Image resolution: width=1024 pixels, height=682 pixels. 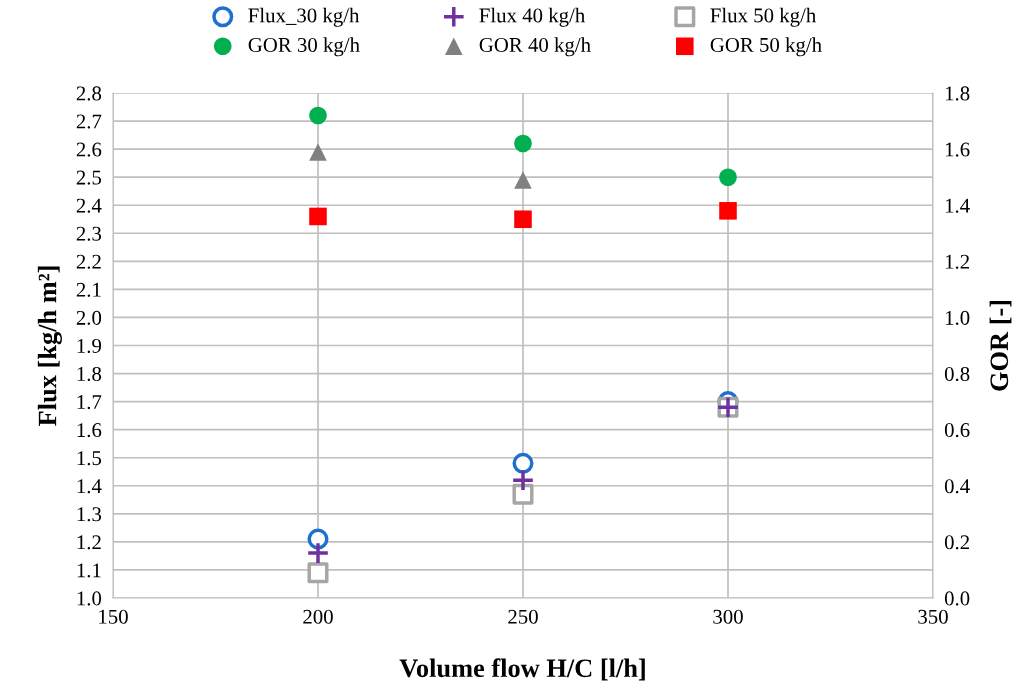 What do you see at coordinates (956, 542) in the screenshot?
I see `y2-tick-label: 0.2` at bounding box center [956, 542].